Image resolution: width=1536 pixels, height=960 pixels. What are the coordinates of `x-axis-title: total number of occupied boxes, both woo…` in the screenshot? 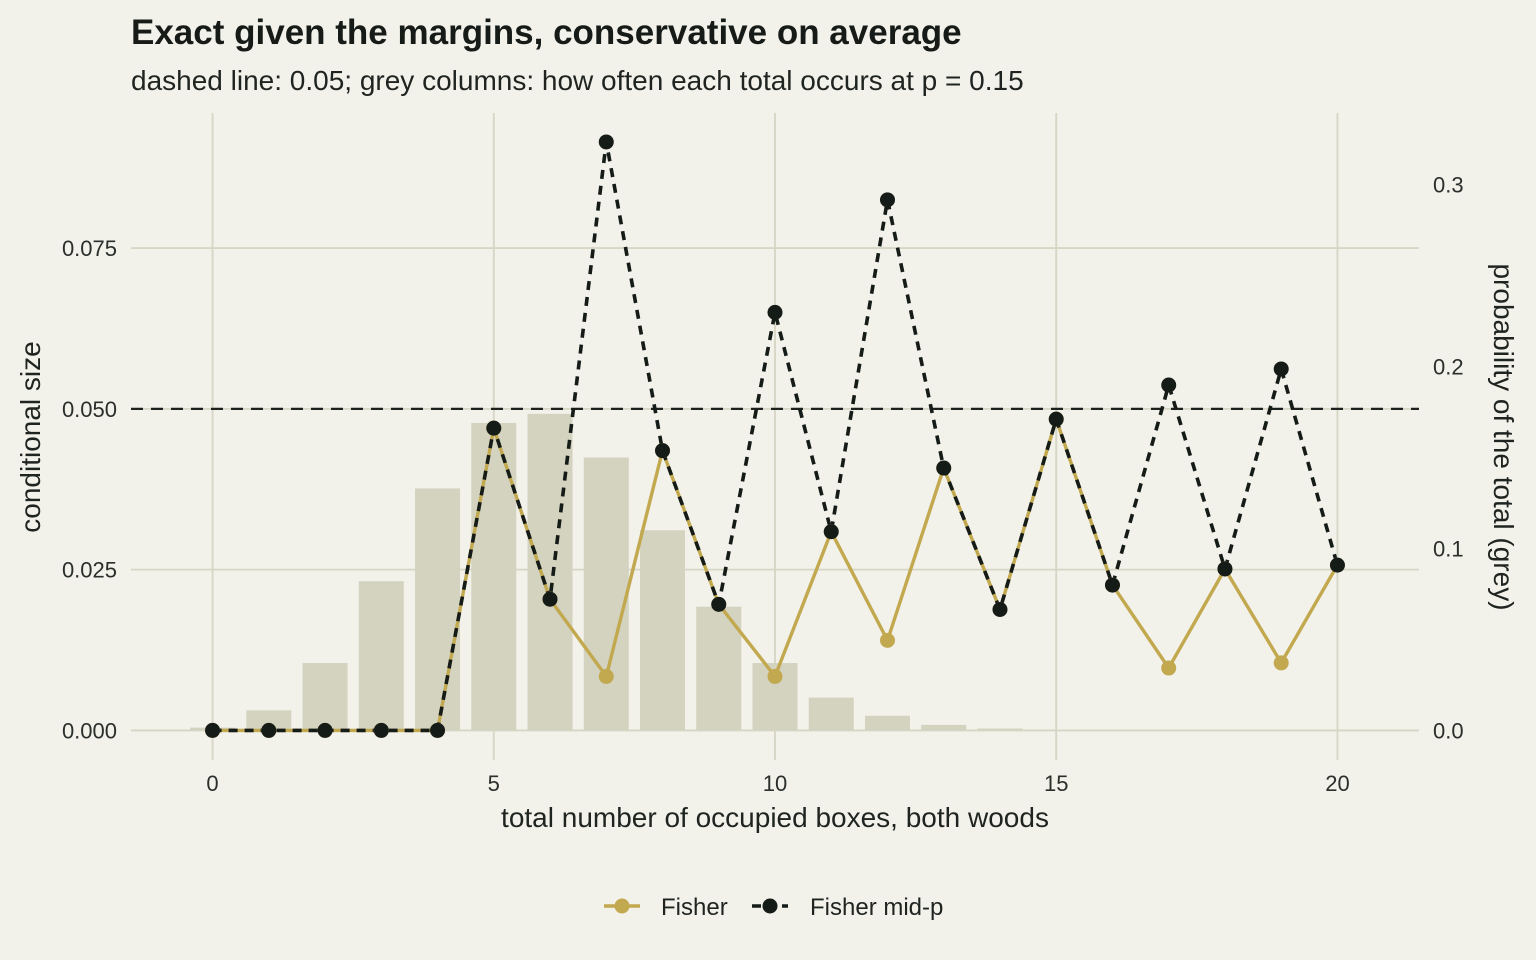 It's located at (775, 817).